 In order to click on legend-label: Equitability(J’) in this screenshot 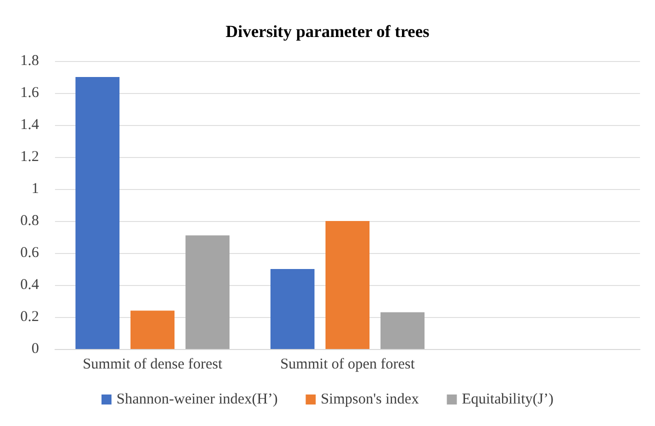, I will do `click(508, 400)`.